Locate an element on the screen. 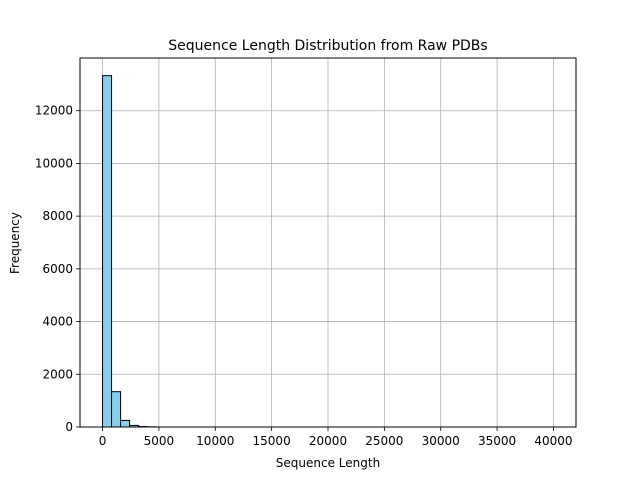 This screenshot has height=480, width=640. x-axis-title: Sequence Length is located at coordinates (328, 463).